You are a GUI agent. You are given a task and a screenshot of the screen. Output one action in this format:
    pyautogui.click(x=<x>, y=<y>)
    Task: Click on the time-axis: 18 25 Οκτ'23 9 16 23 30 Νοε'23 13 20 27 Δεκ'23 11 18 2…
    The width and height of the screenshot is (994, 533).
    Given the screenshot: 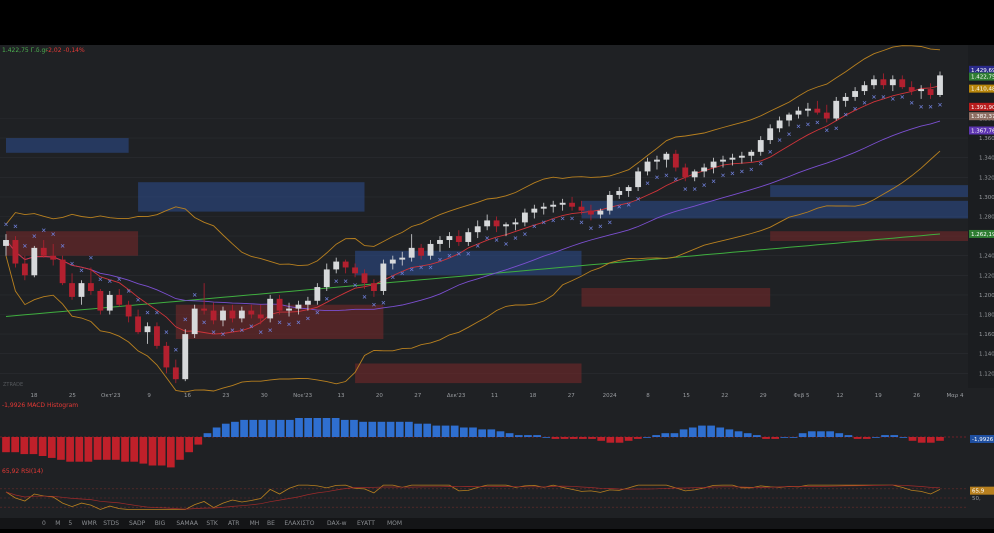 What is the action you would take?
    pyautogui.click(x=498, y=396)
    